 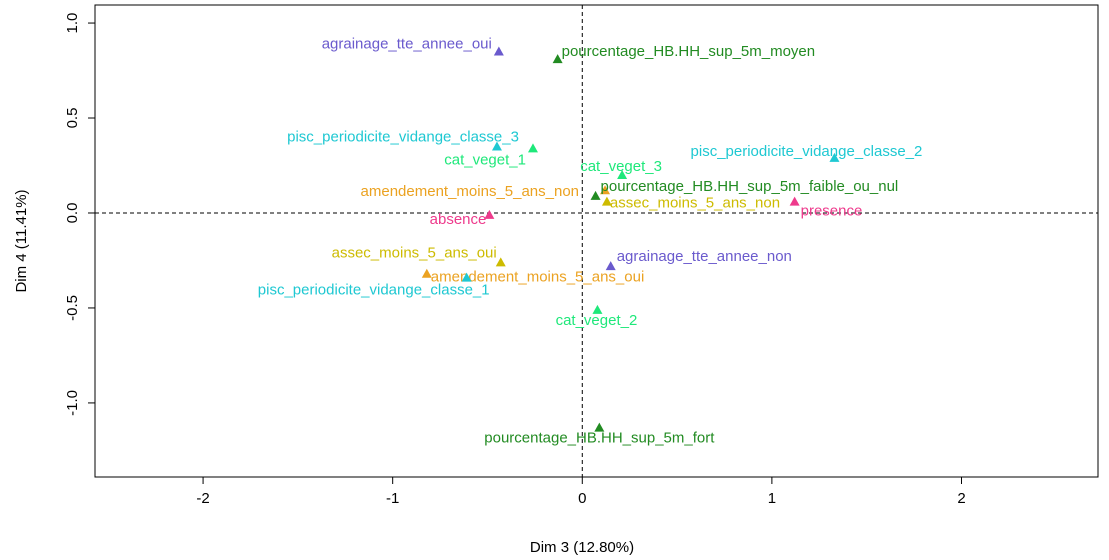 I want to click on x-tick-label: -2, so click(x=202, y=498).